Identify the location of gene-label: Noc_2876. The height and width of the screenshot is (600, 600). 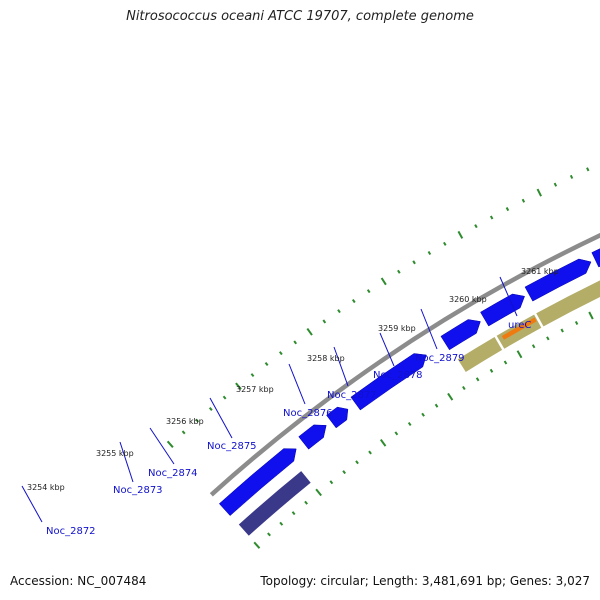
(308, 413).